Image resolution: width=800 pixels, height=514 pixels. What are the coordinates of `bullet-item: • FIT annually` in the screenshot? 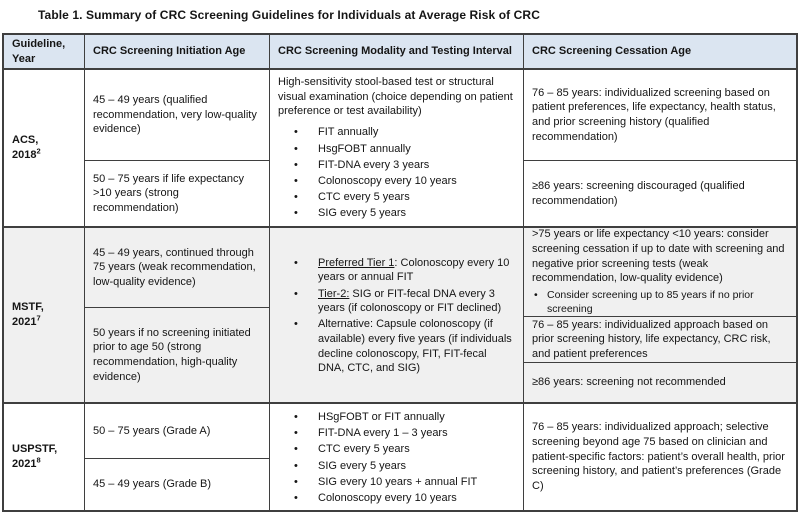 It's located at (336, 132).